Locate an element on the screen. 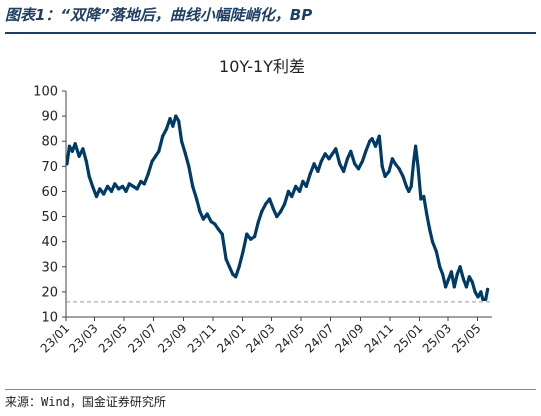 The height and width of the screenshot is (416, 541). x-tick-label: 24/11 is located at coordinates (379, 338).